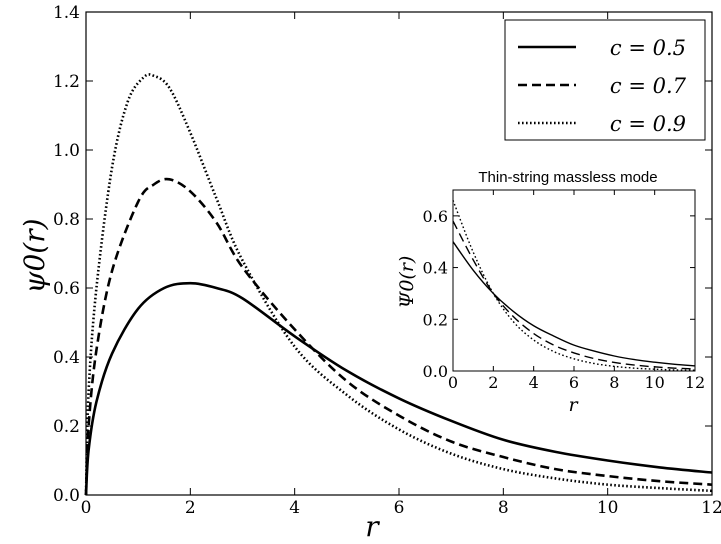 The image size is (721, 544). What do you see at coordinates (66, 496) in the screenshot?
I see `main-y-tick-label: 0.0` at bounding box center [66, 496].